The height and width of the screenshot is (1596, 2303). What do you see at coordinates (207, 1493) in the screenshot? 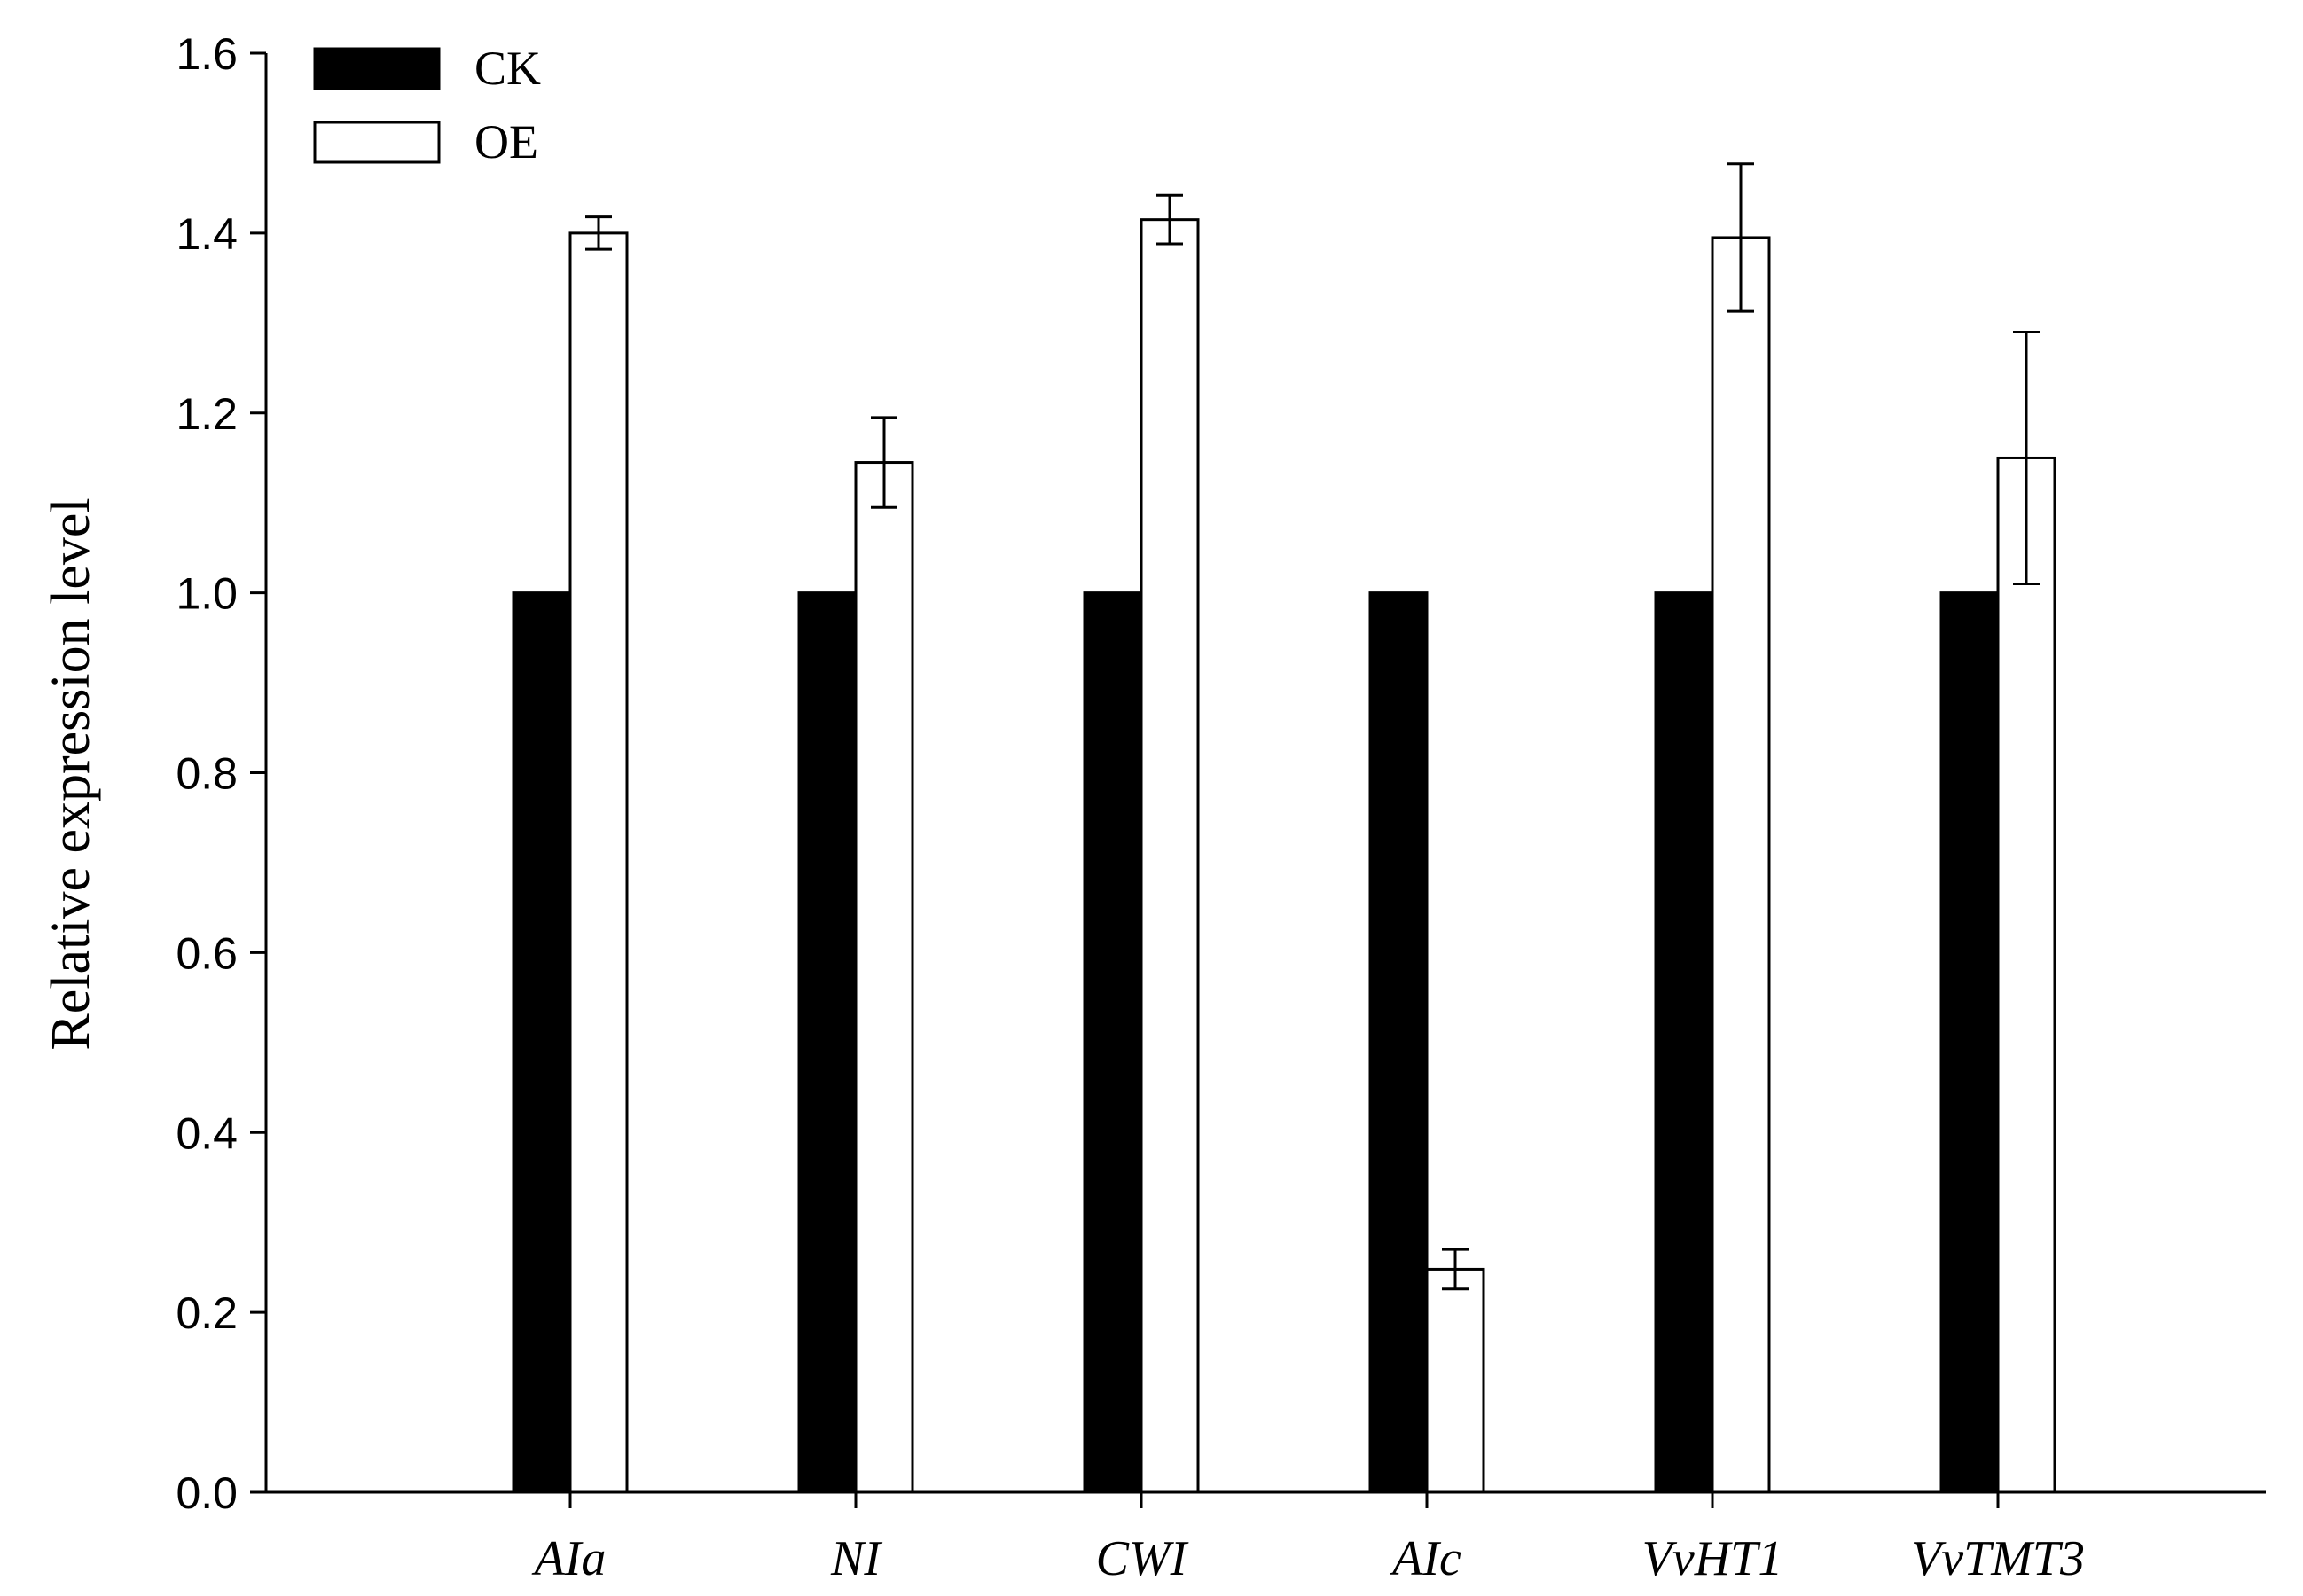
I see `y-tick-label: 0.0` at bounding box center [207, 1493].